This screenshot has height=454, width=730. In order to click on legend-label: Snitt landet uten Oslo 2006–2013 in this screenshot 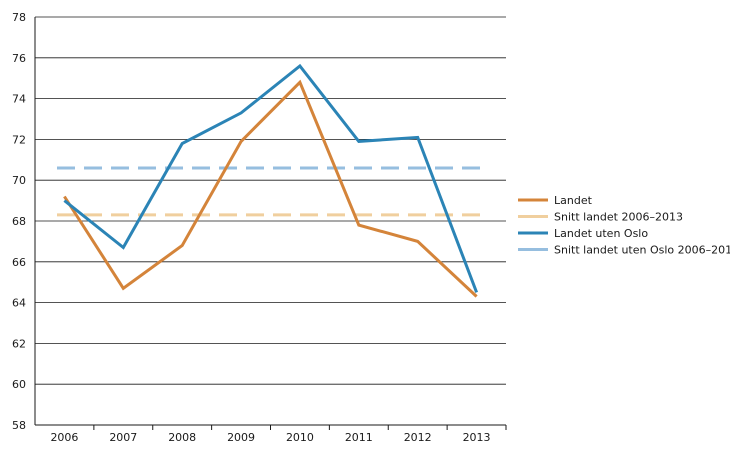, I will do `click(642, 250)`.